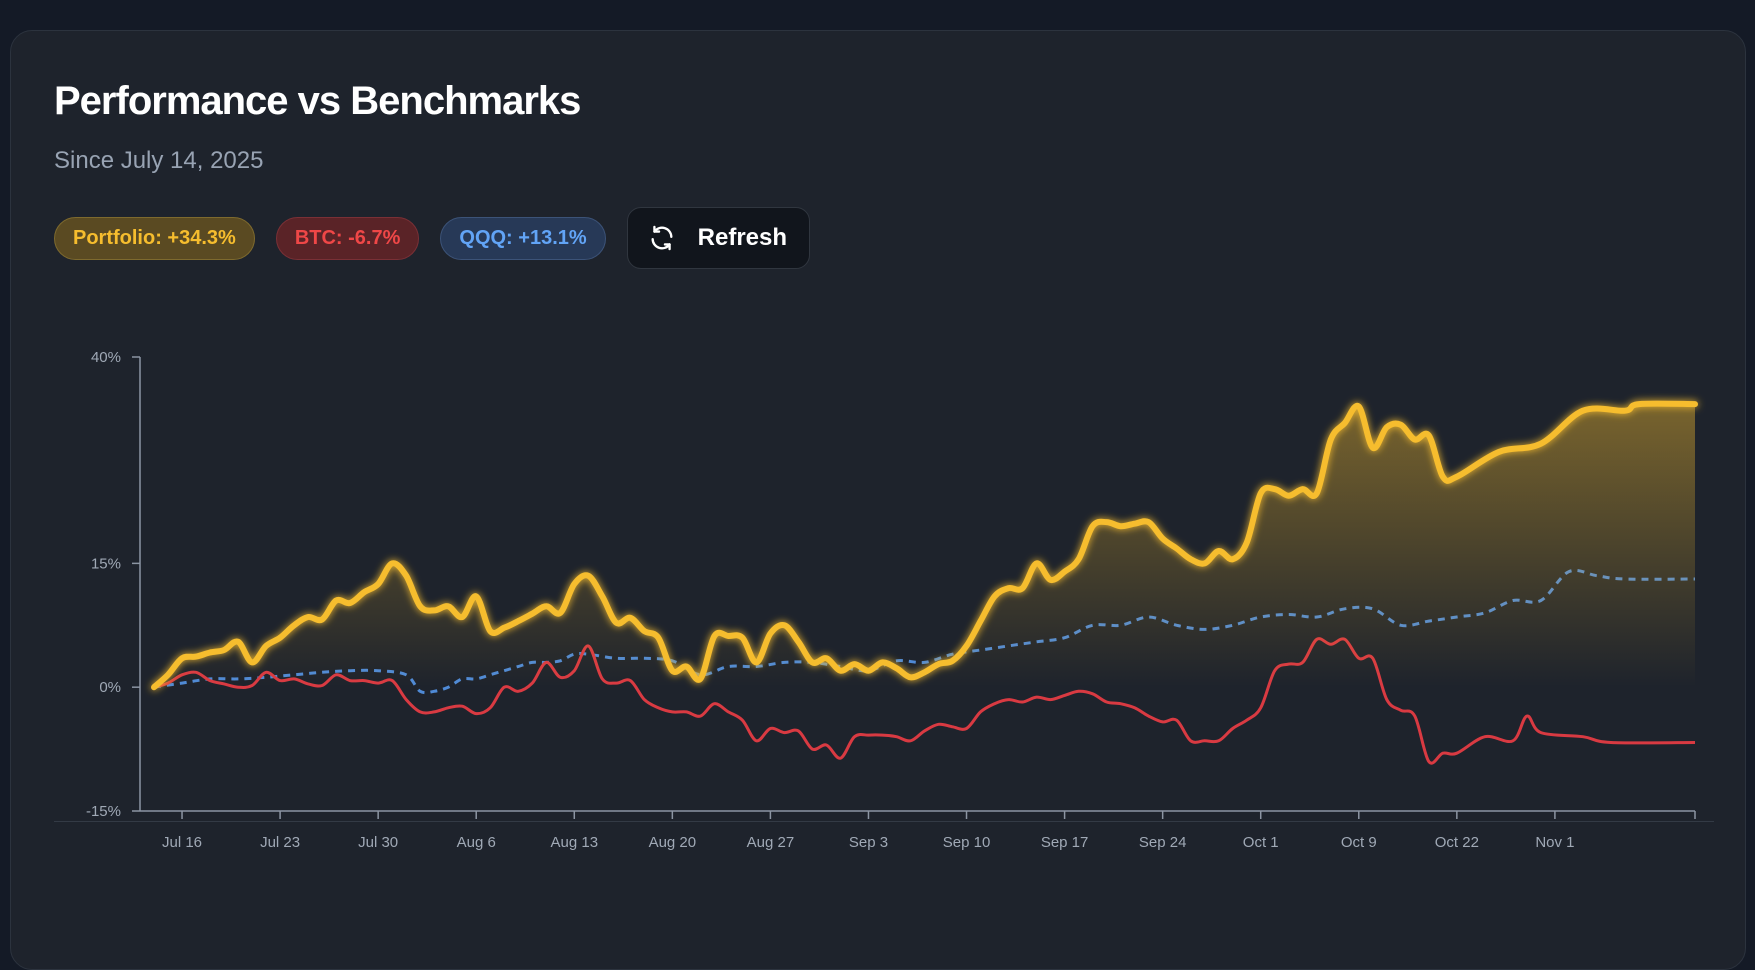 The height and width of the screenshot is (970, 1755). Describe the element at coordinates (347, 238) in the screenshot. I see `btc-chip: BTC: -6.7%` at that location.